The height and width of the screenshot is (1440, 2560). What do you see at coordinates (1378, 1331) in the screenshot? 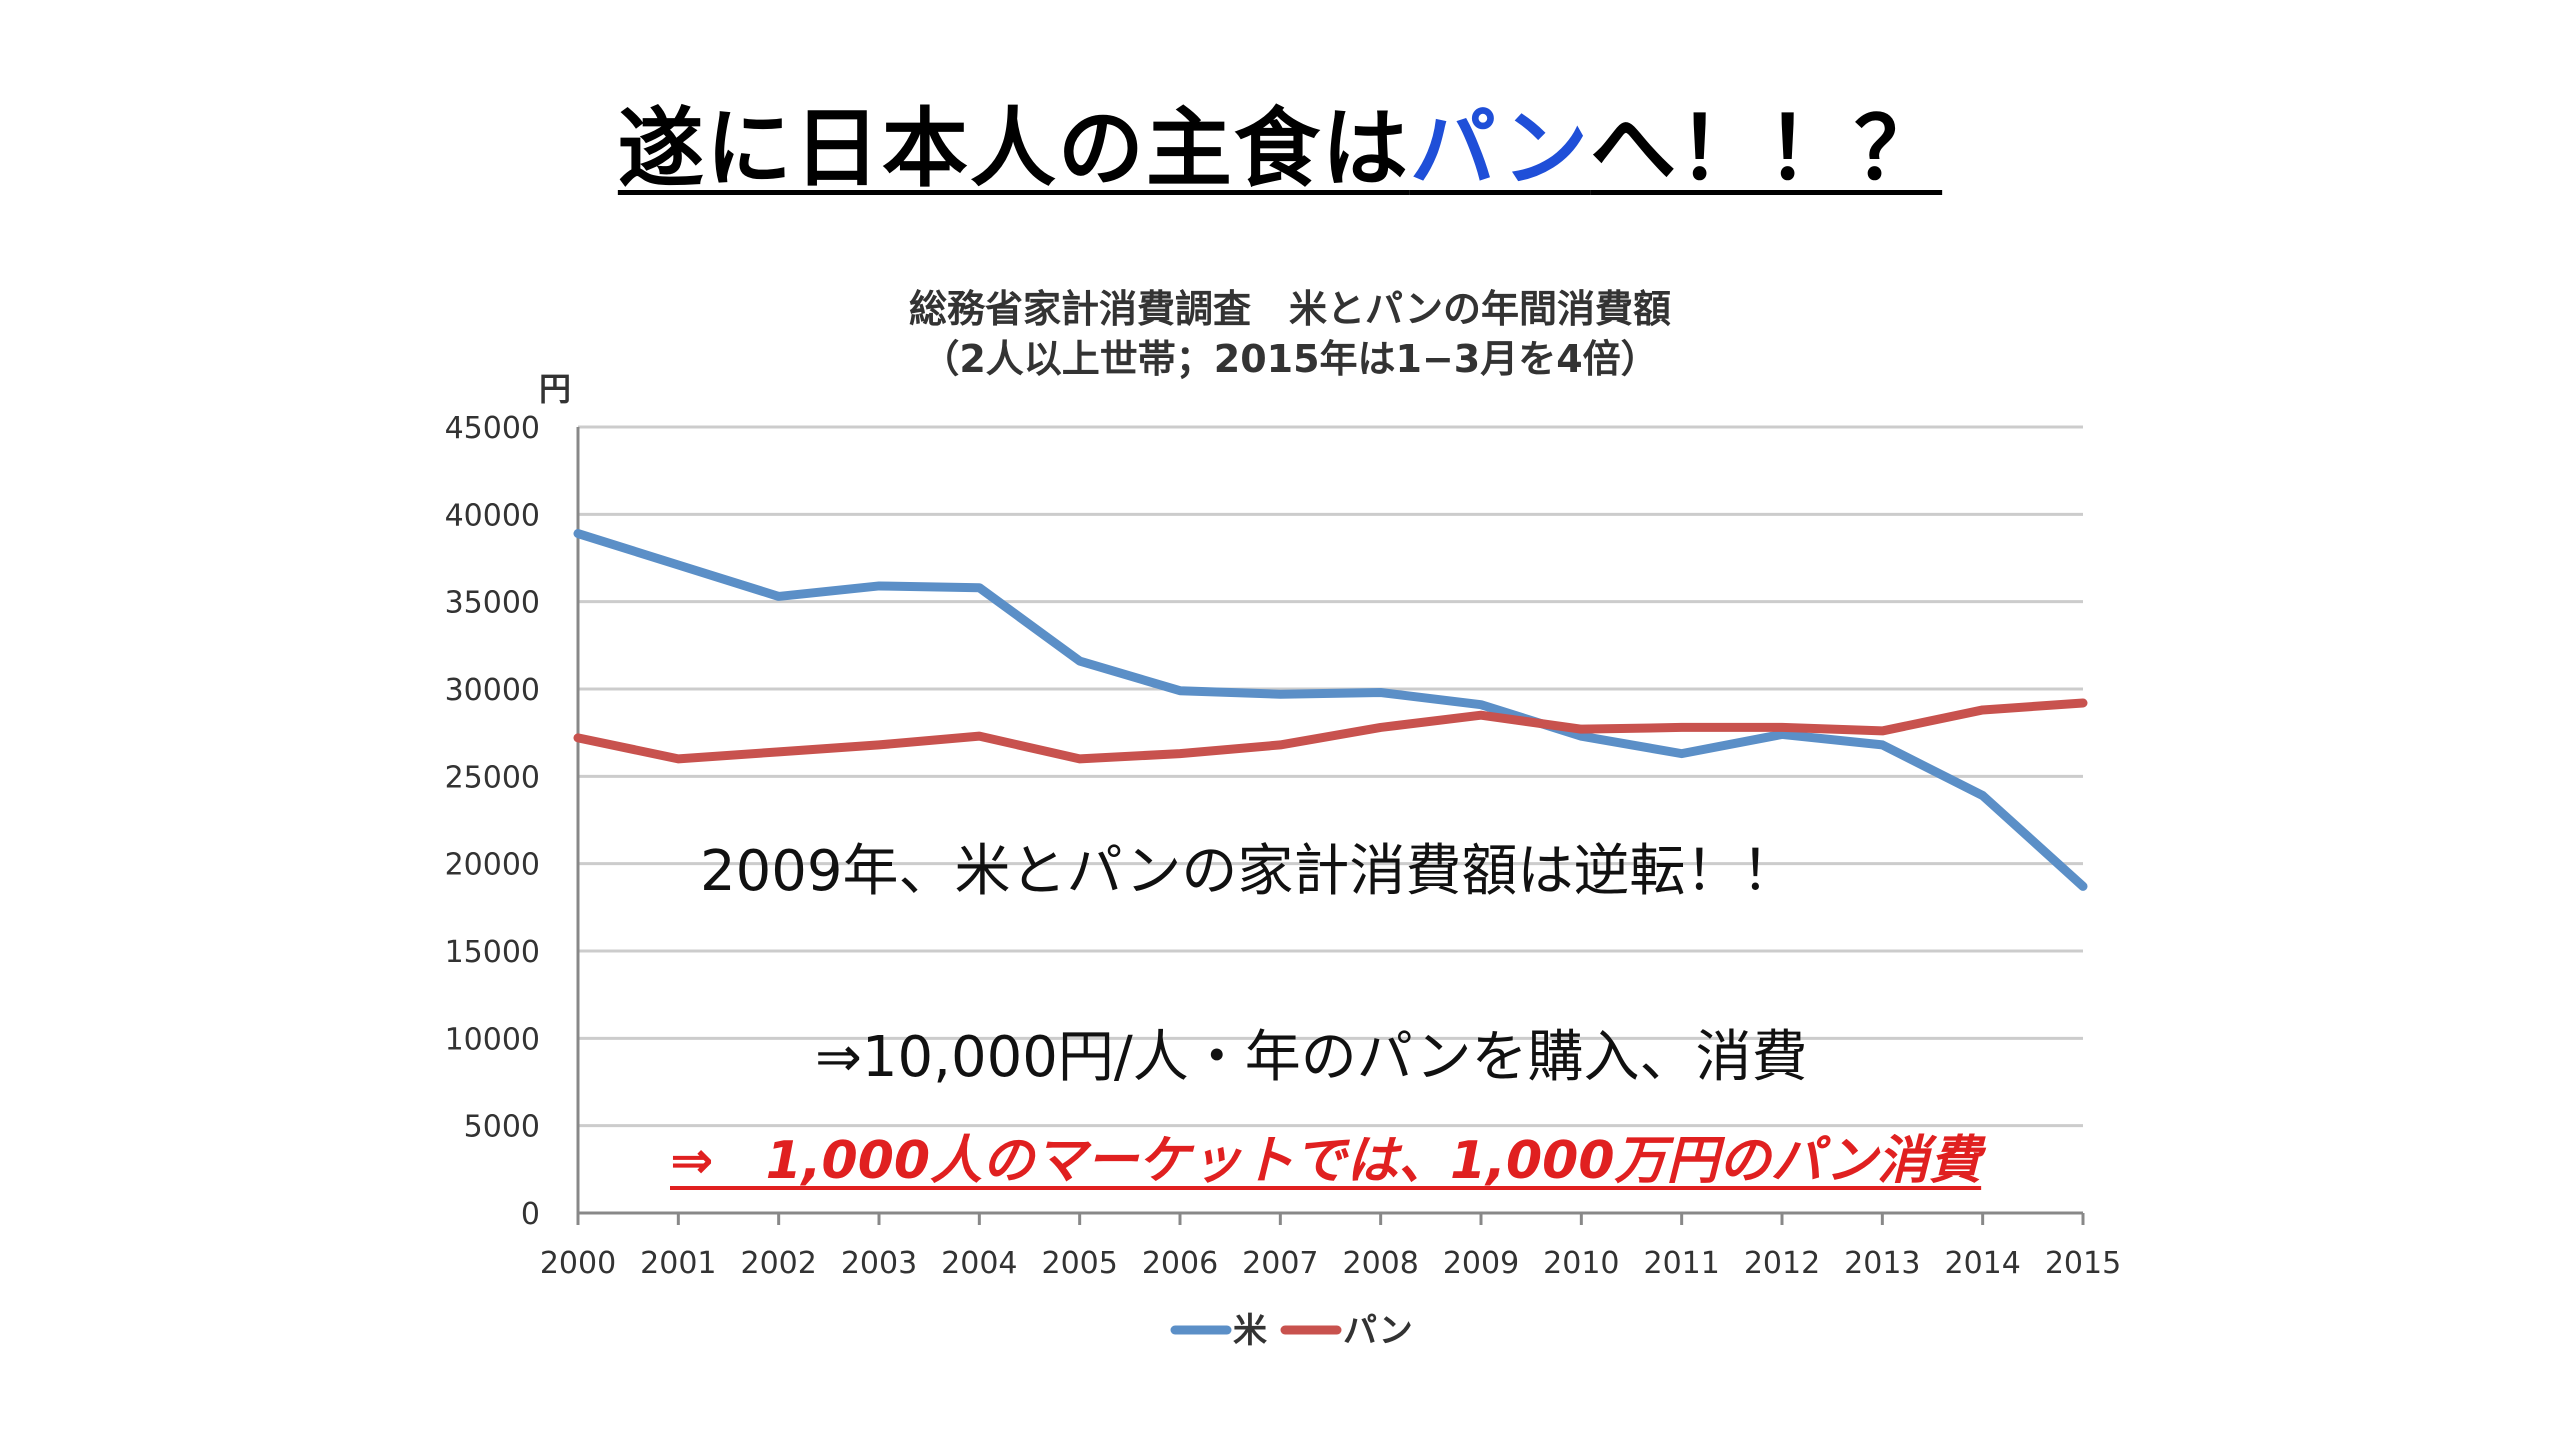
I see `legend-label: パン` at bounding box center [1378, 1331].